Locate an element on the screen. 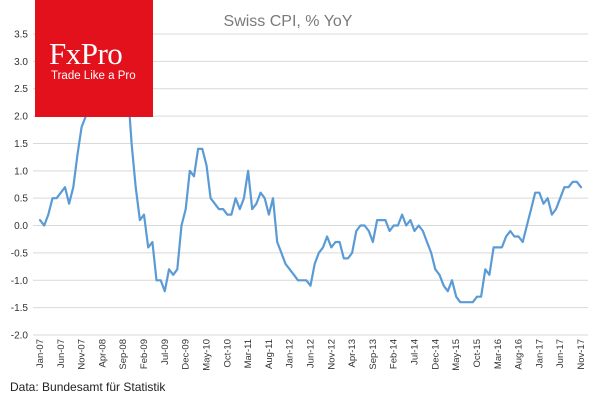  x-tick-label: Dec-09 is located at coordinates (186, 354).